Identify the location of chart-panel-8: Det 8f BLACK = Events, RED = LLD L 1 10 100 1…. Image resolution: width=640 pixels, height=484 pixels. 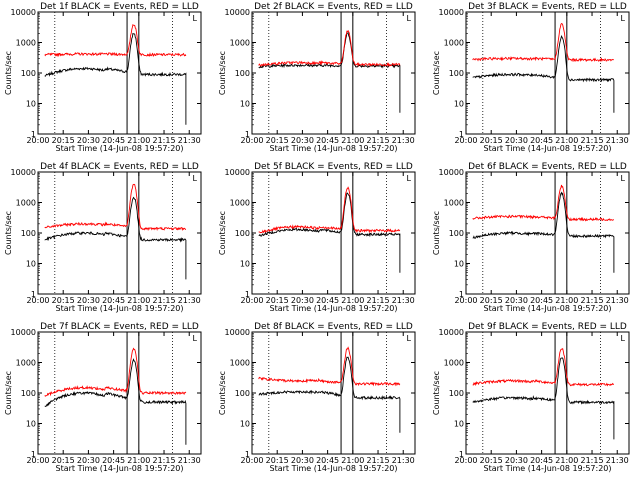
(317, 397).